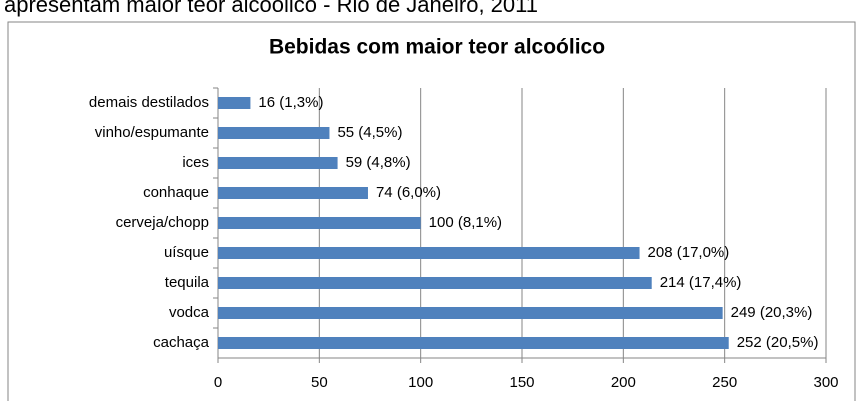 The width and height of the screenshot is (865, 401). Describe the element at coordinates (772, 312) in the screenshot. I see `value-label: 249 (20,3%)` at that location.